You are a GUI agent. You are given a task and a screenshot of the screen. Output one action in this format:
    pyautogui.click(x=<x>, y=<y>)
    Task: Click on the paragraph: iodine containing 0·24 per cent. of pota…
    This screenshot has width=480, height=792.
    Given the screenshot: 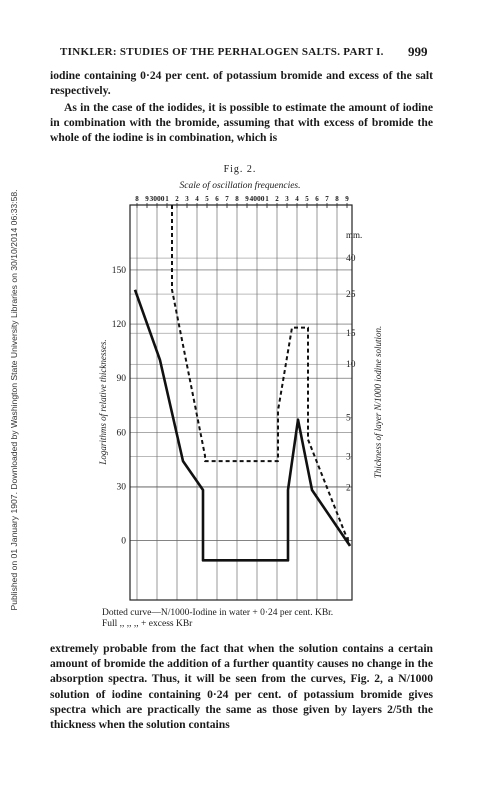 What is the action you would take?
    pyautogui.click(x=241, y=83)
    